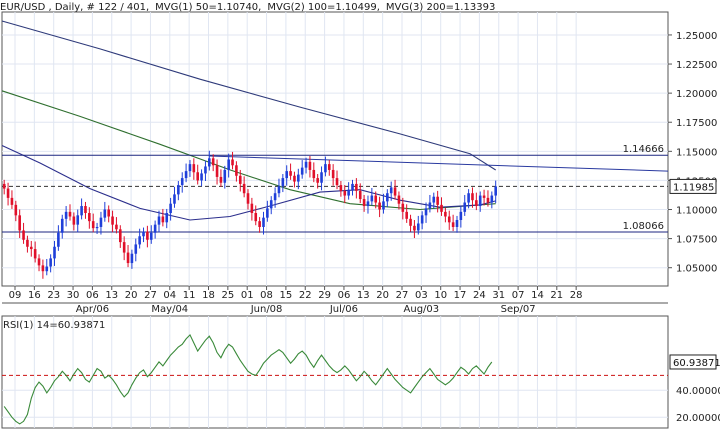  Describe the element at coordinates (460, 295) in the screenshot. I see `x-tick-label: 17` at that location.